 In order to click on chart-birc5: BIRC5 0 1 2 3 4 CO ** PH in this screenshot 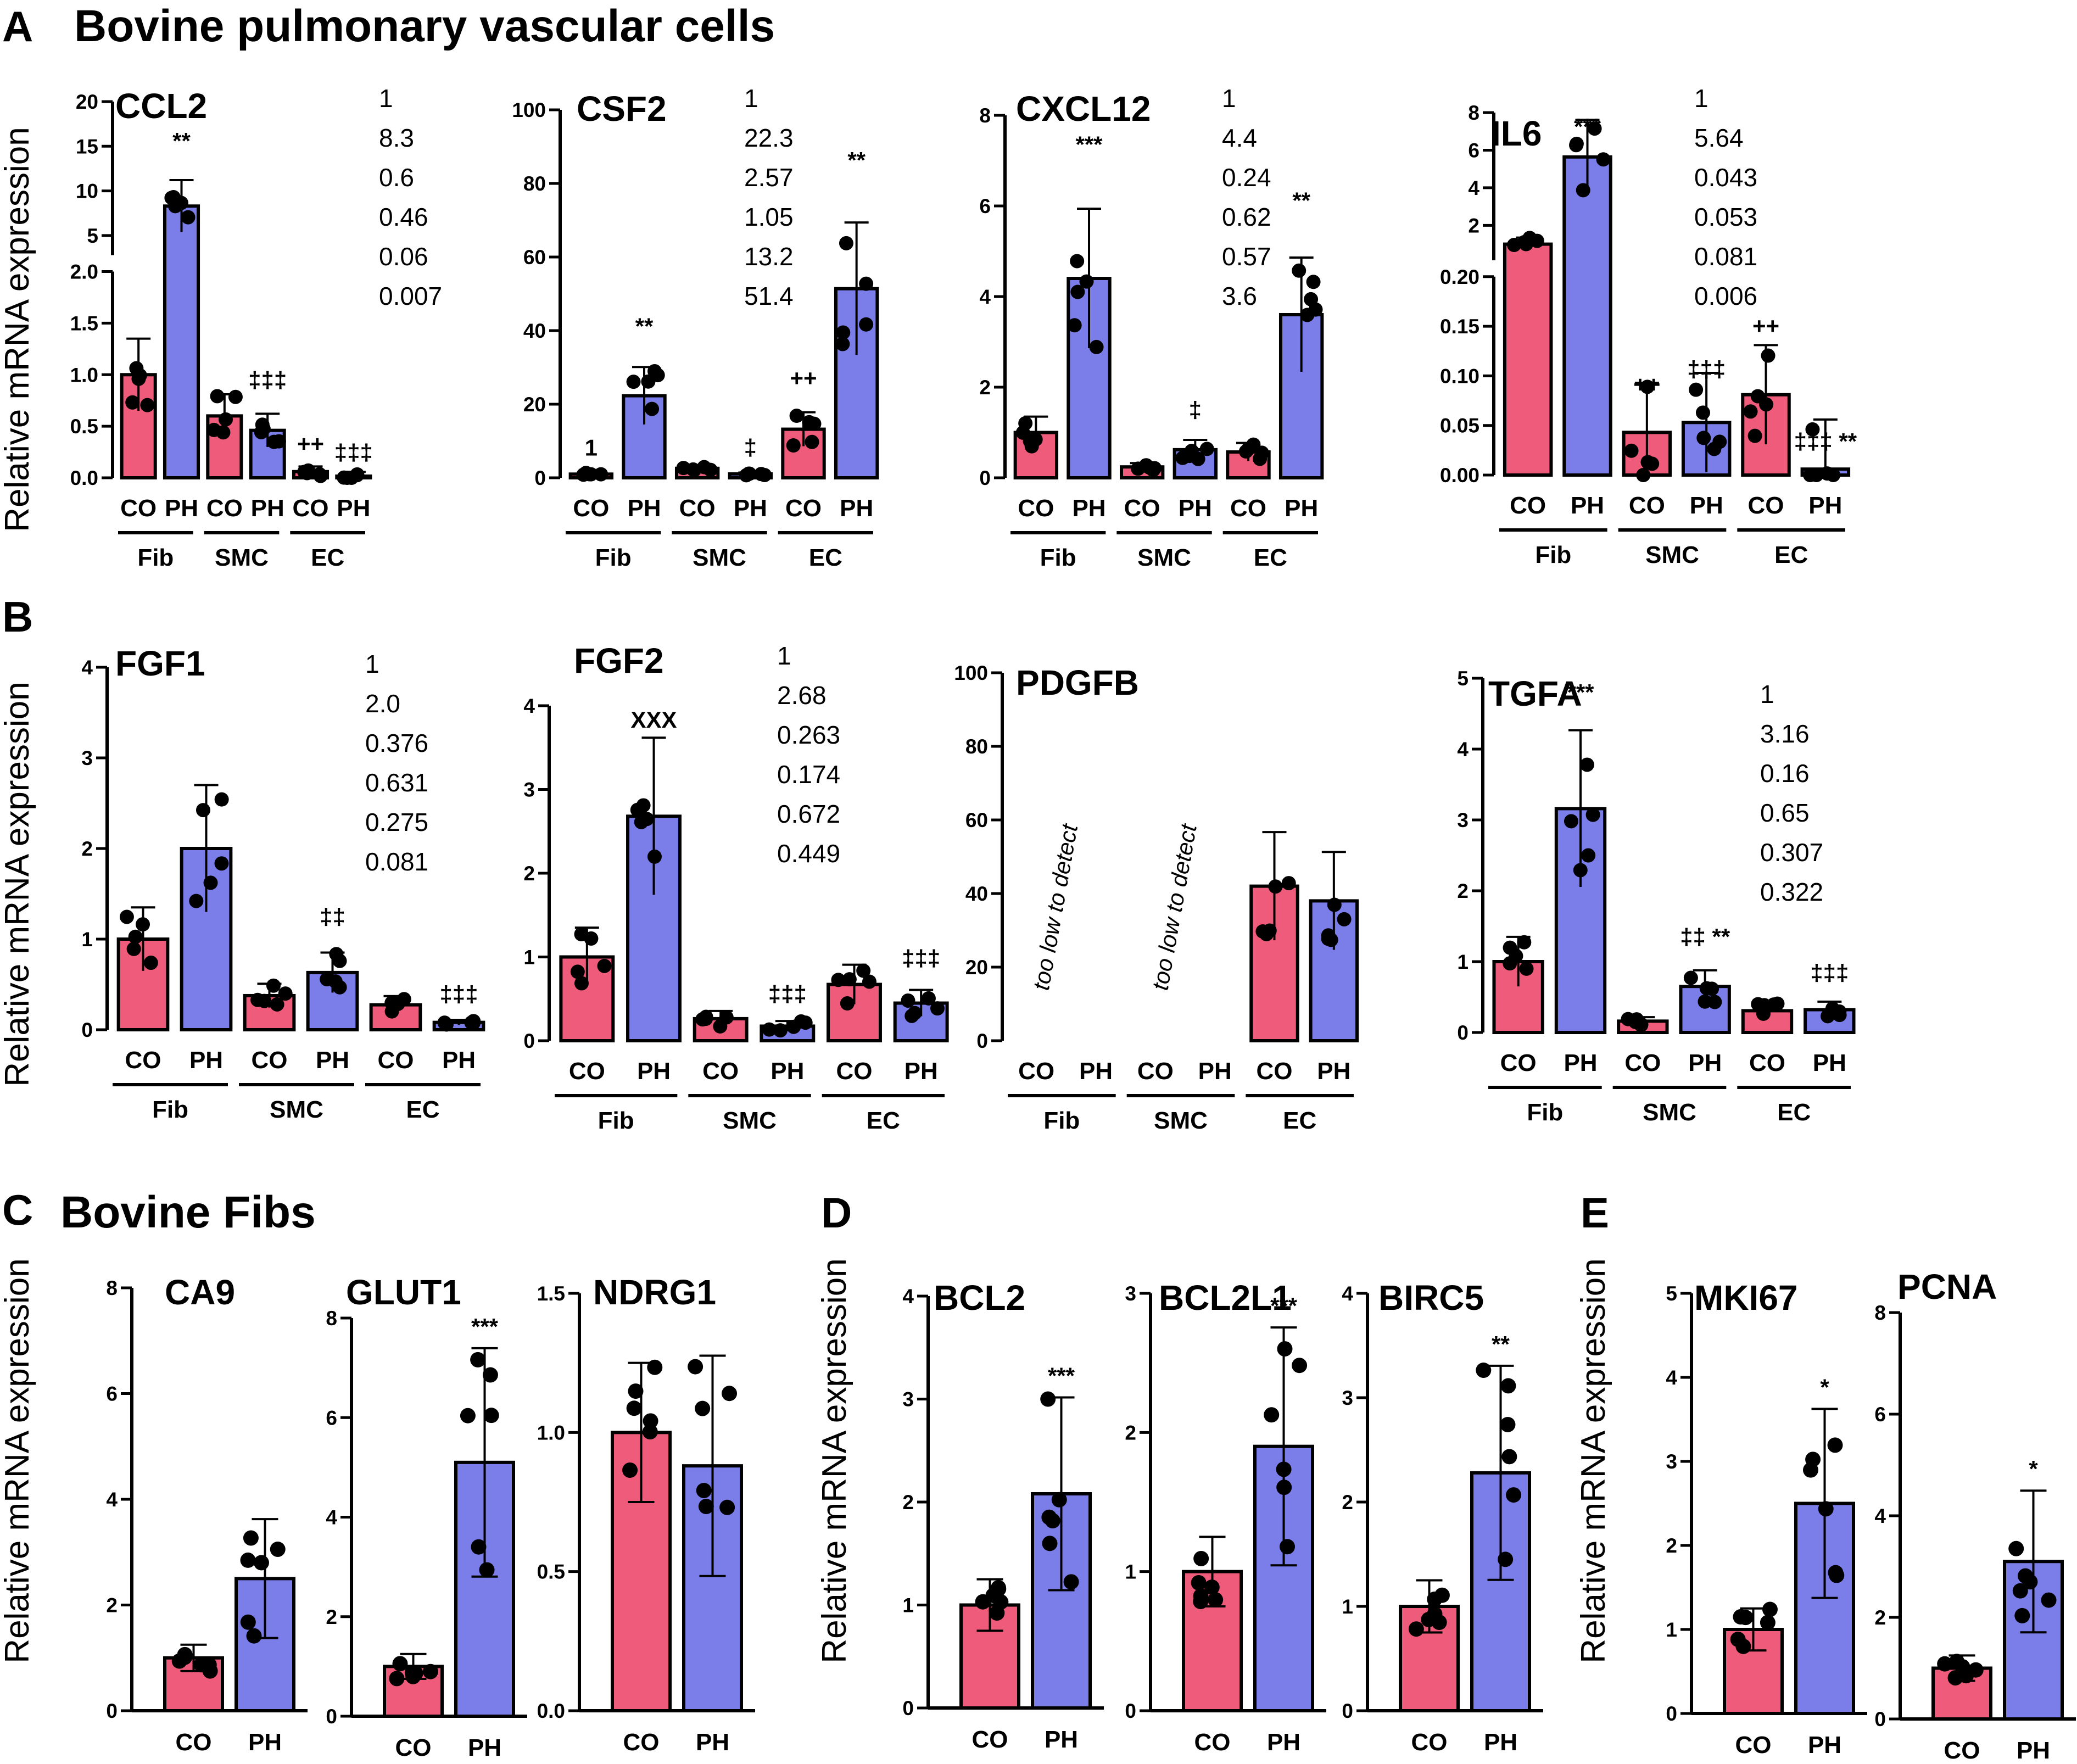, I will do `click(1442, 1517)`.